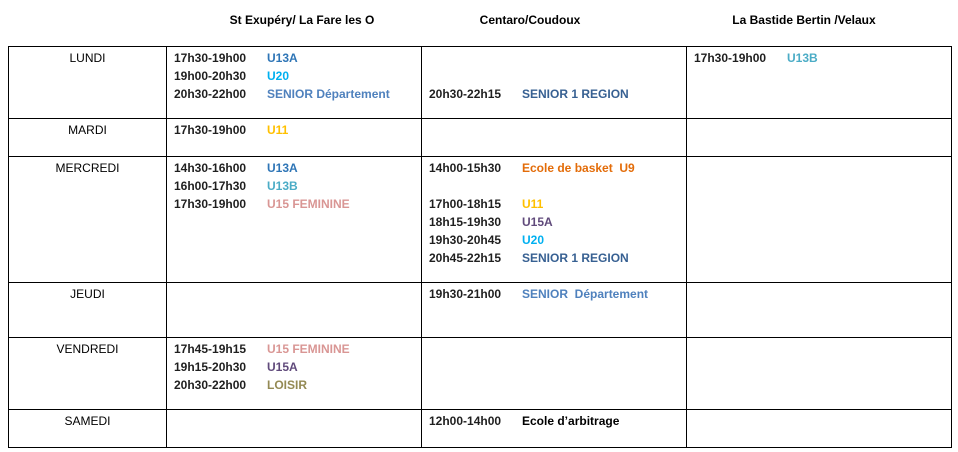  I want to click on schedule-line: 19h15-20h30 U15A, so click(297, 367).